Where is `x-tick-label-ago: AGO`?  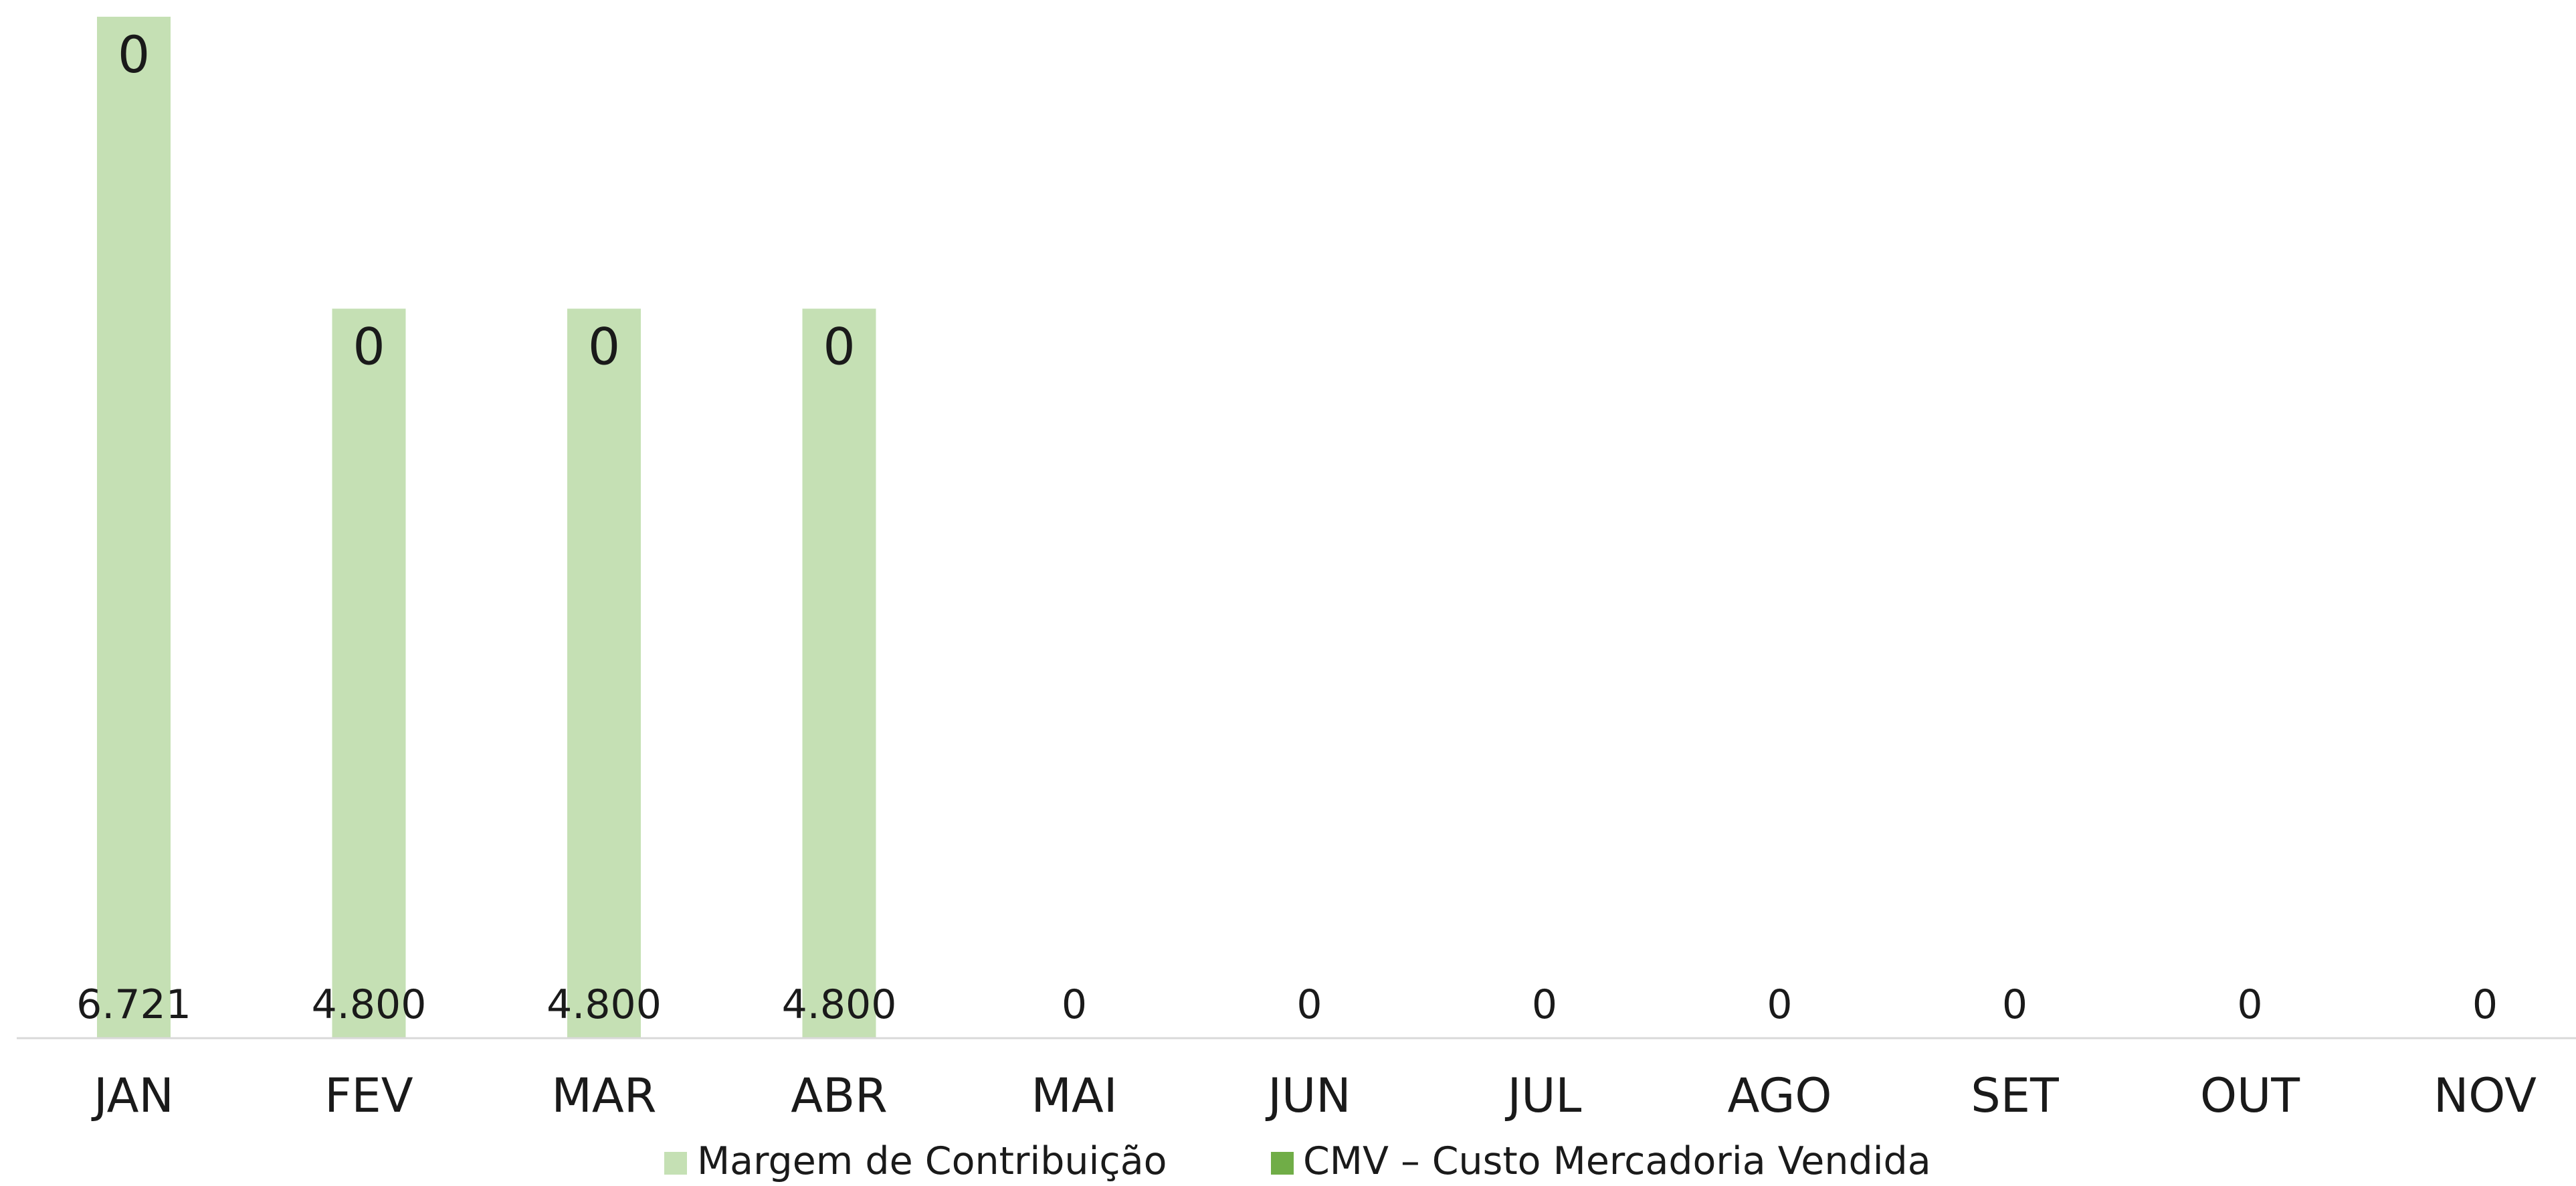 x-tick-label-ago: AGO is located at coordinates (1780, 1095).